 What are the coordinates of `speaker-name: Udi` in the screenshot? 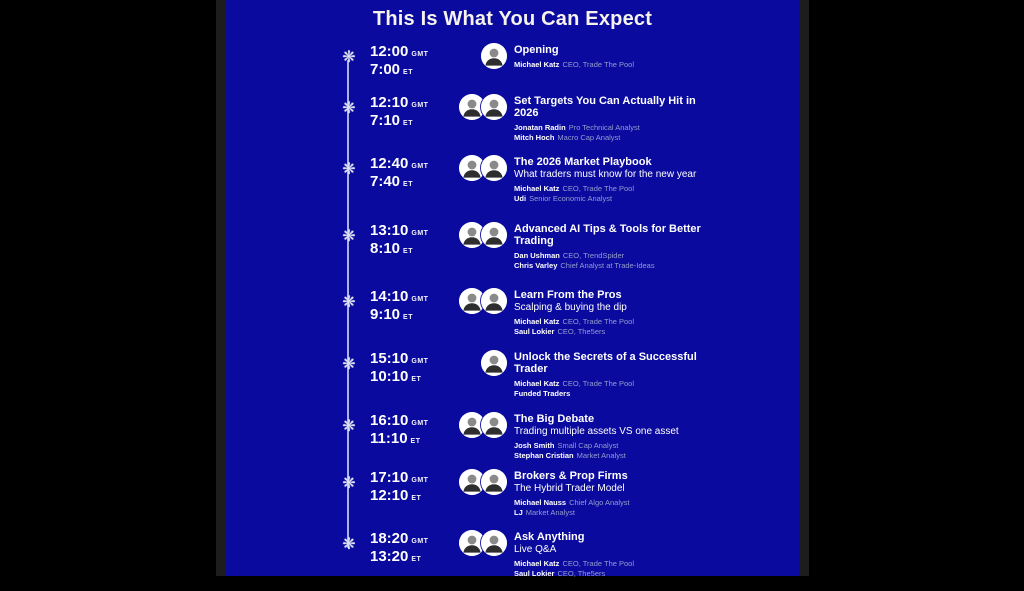 It's located at (520, 198).